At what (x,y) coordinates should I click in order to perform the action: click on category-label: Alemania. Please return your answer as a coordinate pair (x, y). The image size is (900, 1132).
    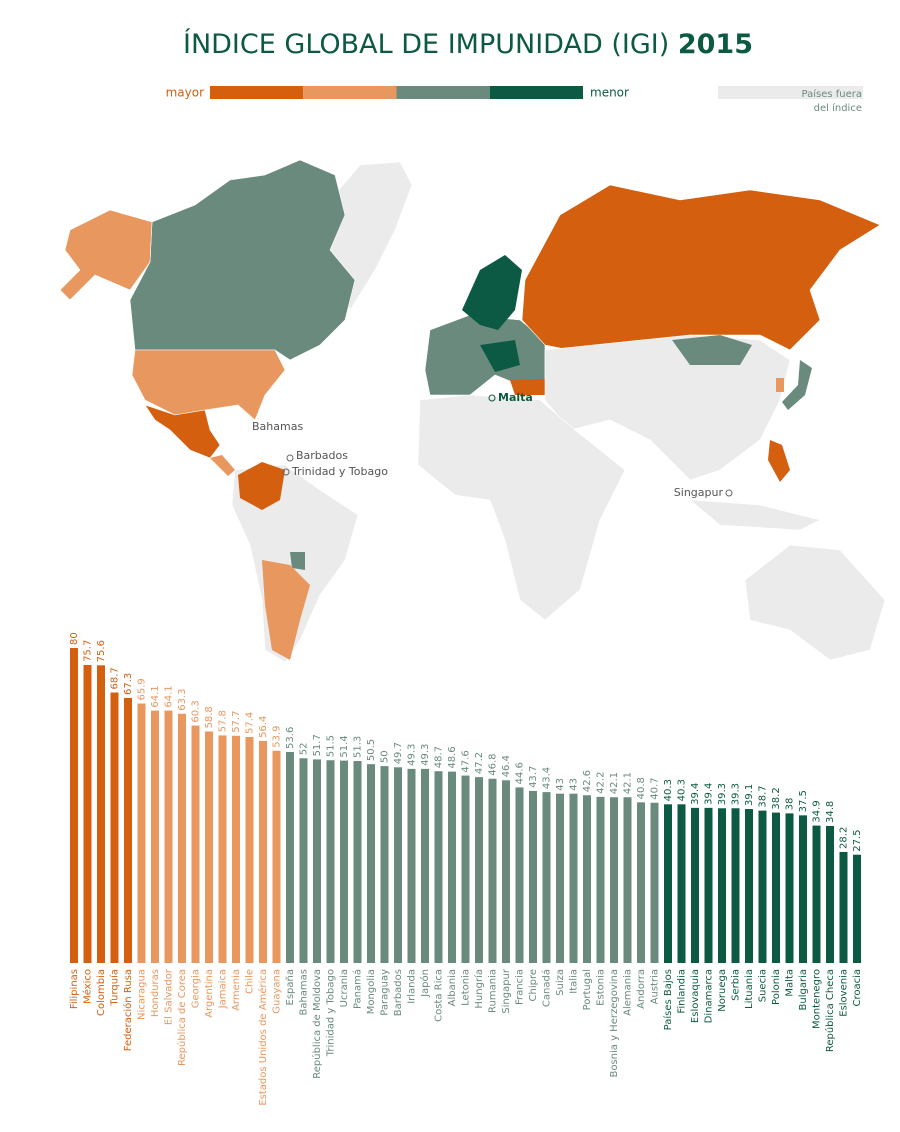
    Looking at the image, I should click on (628, 992).